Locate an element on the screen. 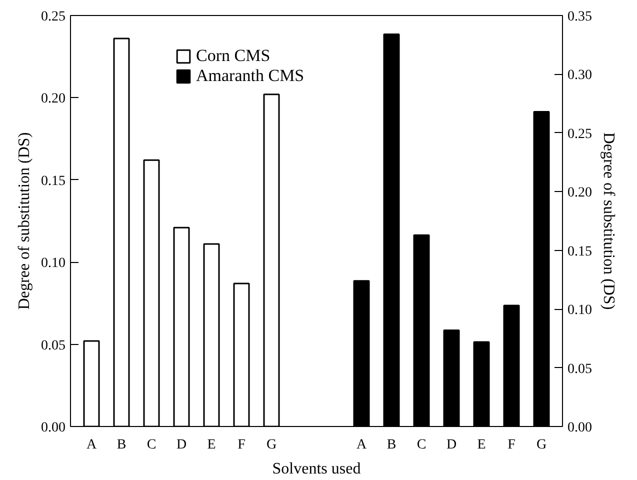 Image resolution: width=637 pixels, height=480 pixels. legend-label: Corn CMS is located at coordinates (233, 56).